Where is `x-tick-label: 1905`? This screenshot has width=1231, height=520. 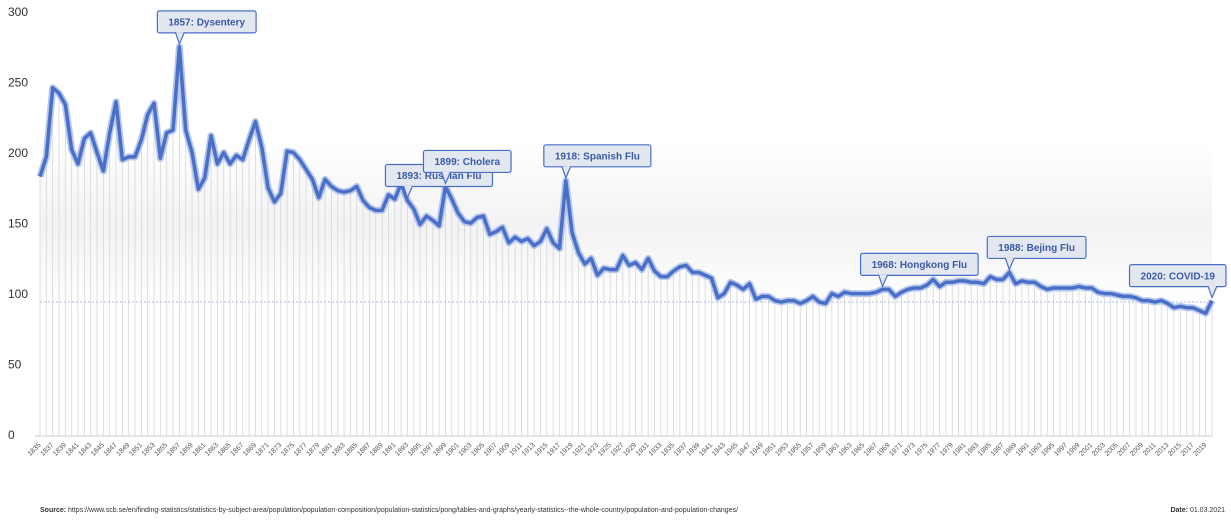 x-tick-label: 1905 is located at coordinates (478, 450).